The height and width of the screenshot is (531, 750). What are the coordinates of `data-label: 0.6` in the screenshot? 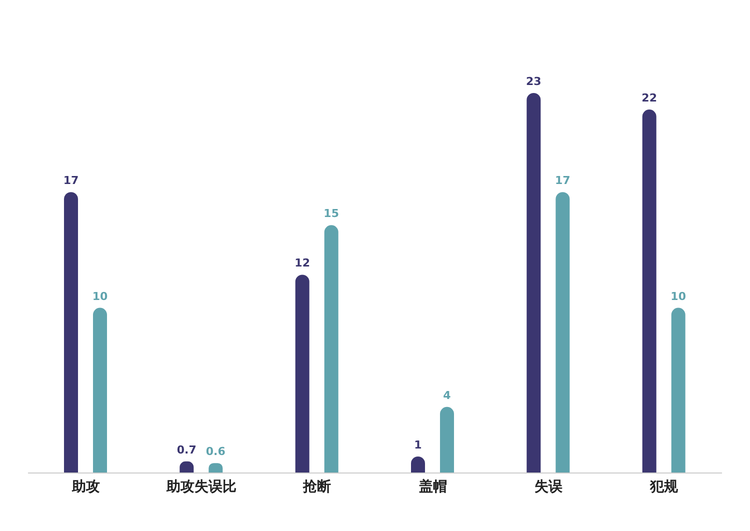 It's located at (216, 451).